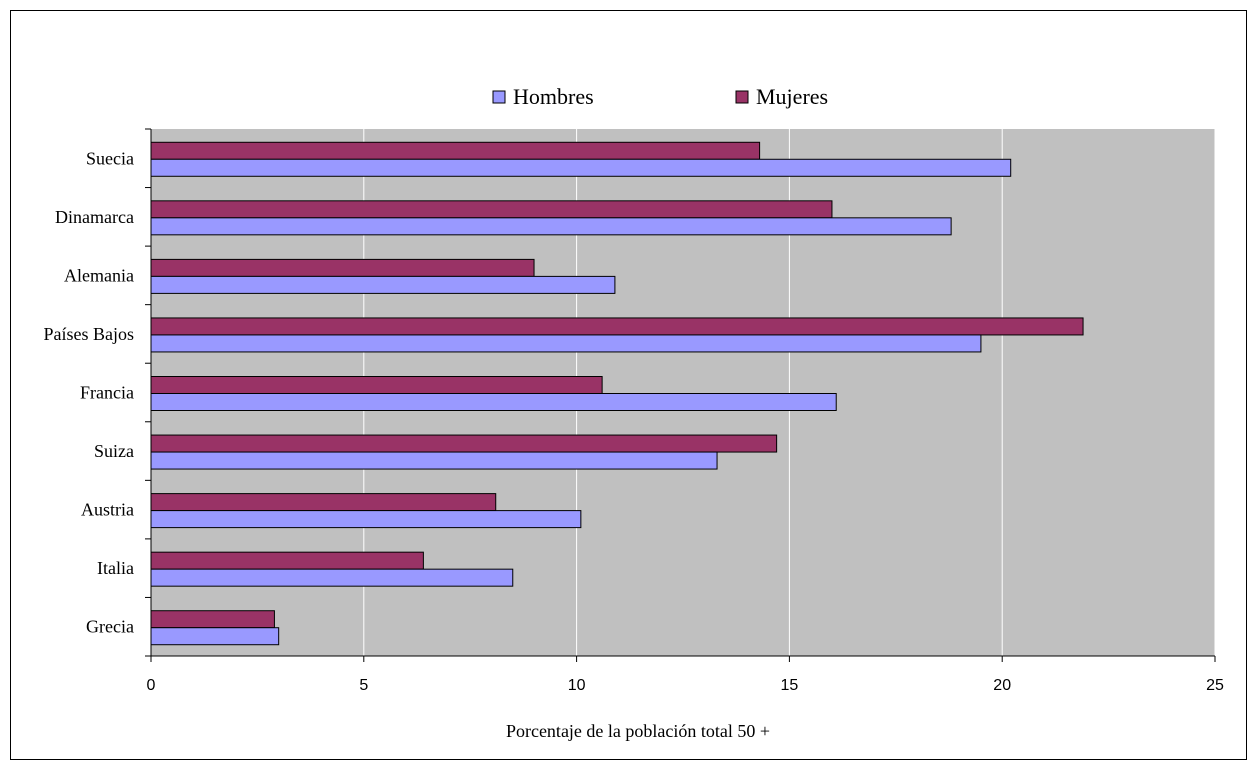 Image resolution: width=1251 pixels, height=764 pixels. I want to click on legend: Hombres Mujeres, so click(660, 96).